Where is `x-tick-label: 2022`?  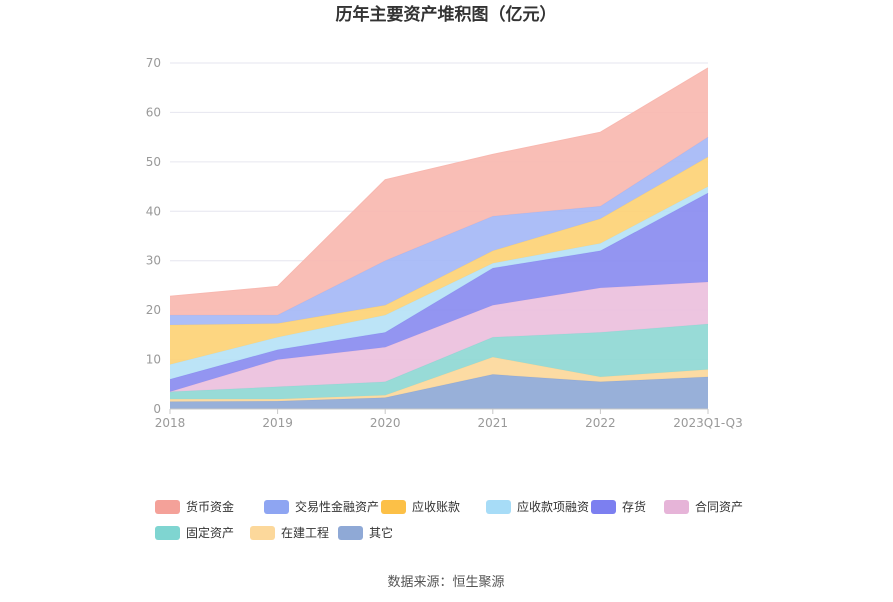
x-tick-label: 2022 is located at coordinates (600, 423).